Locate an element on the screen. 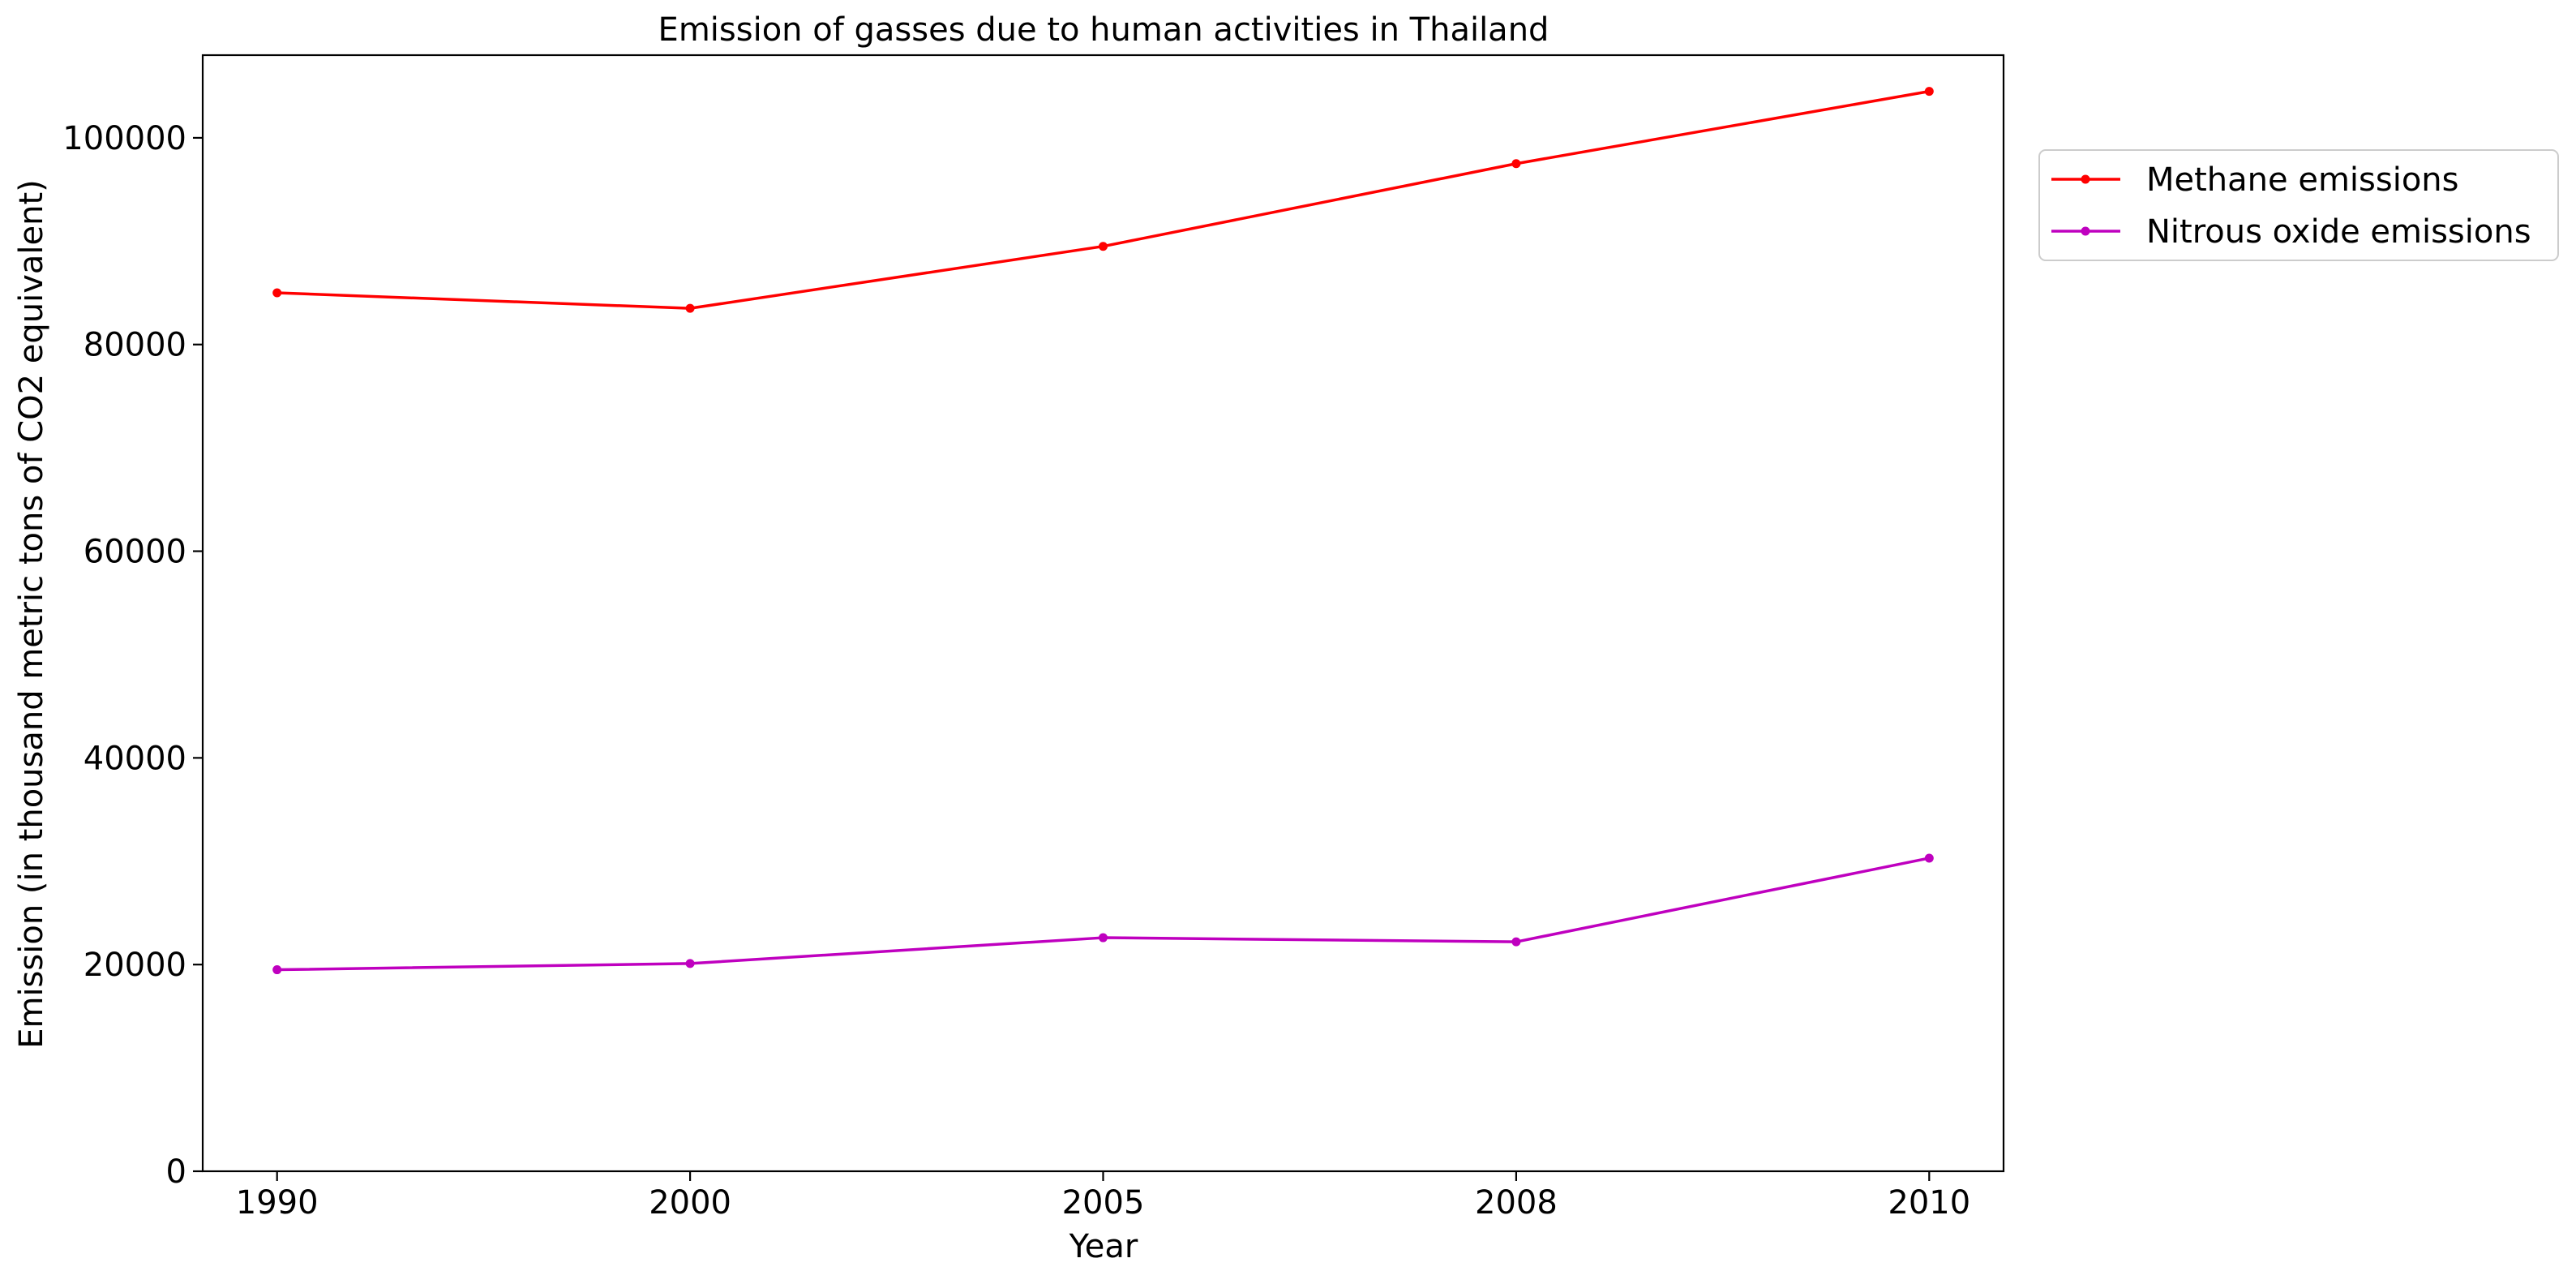 Image resolution: width=2576 pixels, height=1284 pixels. y-tick-label: 20000 is located at coordinates (135, 965).